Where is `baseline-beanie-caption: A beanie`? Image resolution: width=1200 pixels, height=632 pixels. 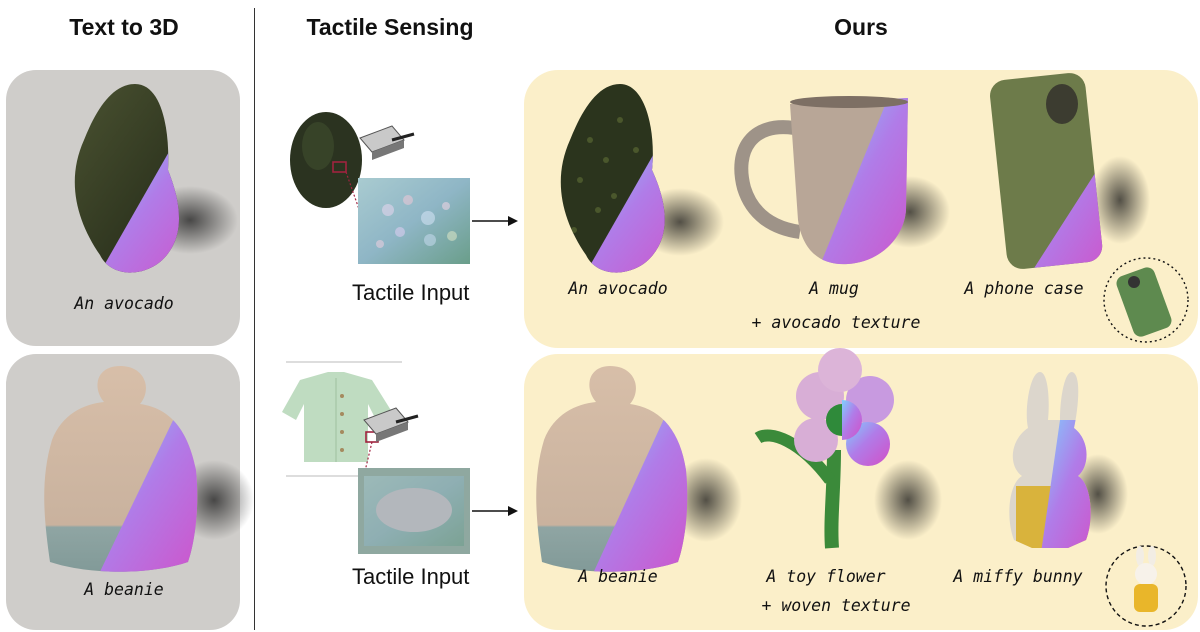 baseline-beanie-caption: A beanie is located at coordinates (124, 589).